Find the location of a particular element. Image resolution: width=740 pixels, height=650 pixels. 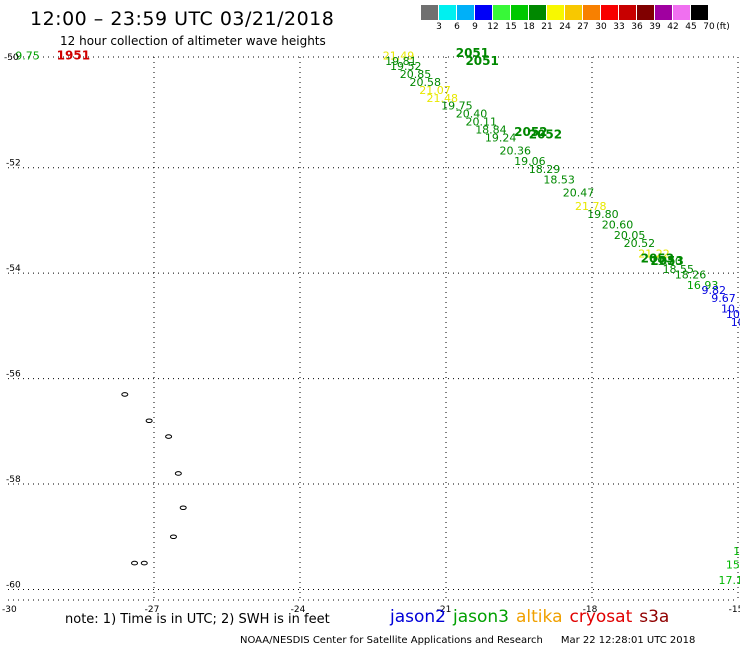

legend-jason3: jason3 is located at coordinates (481, 617).